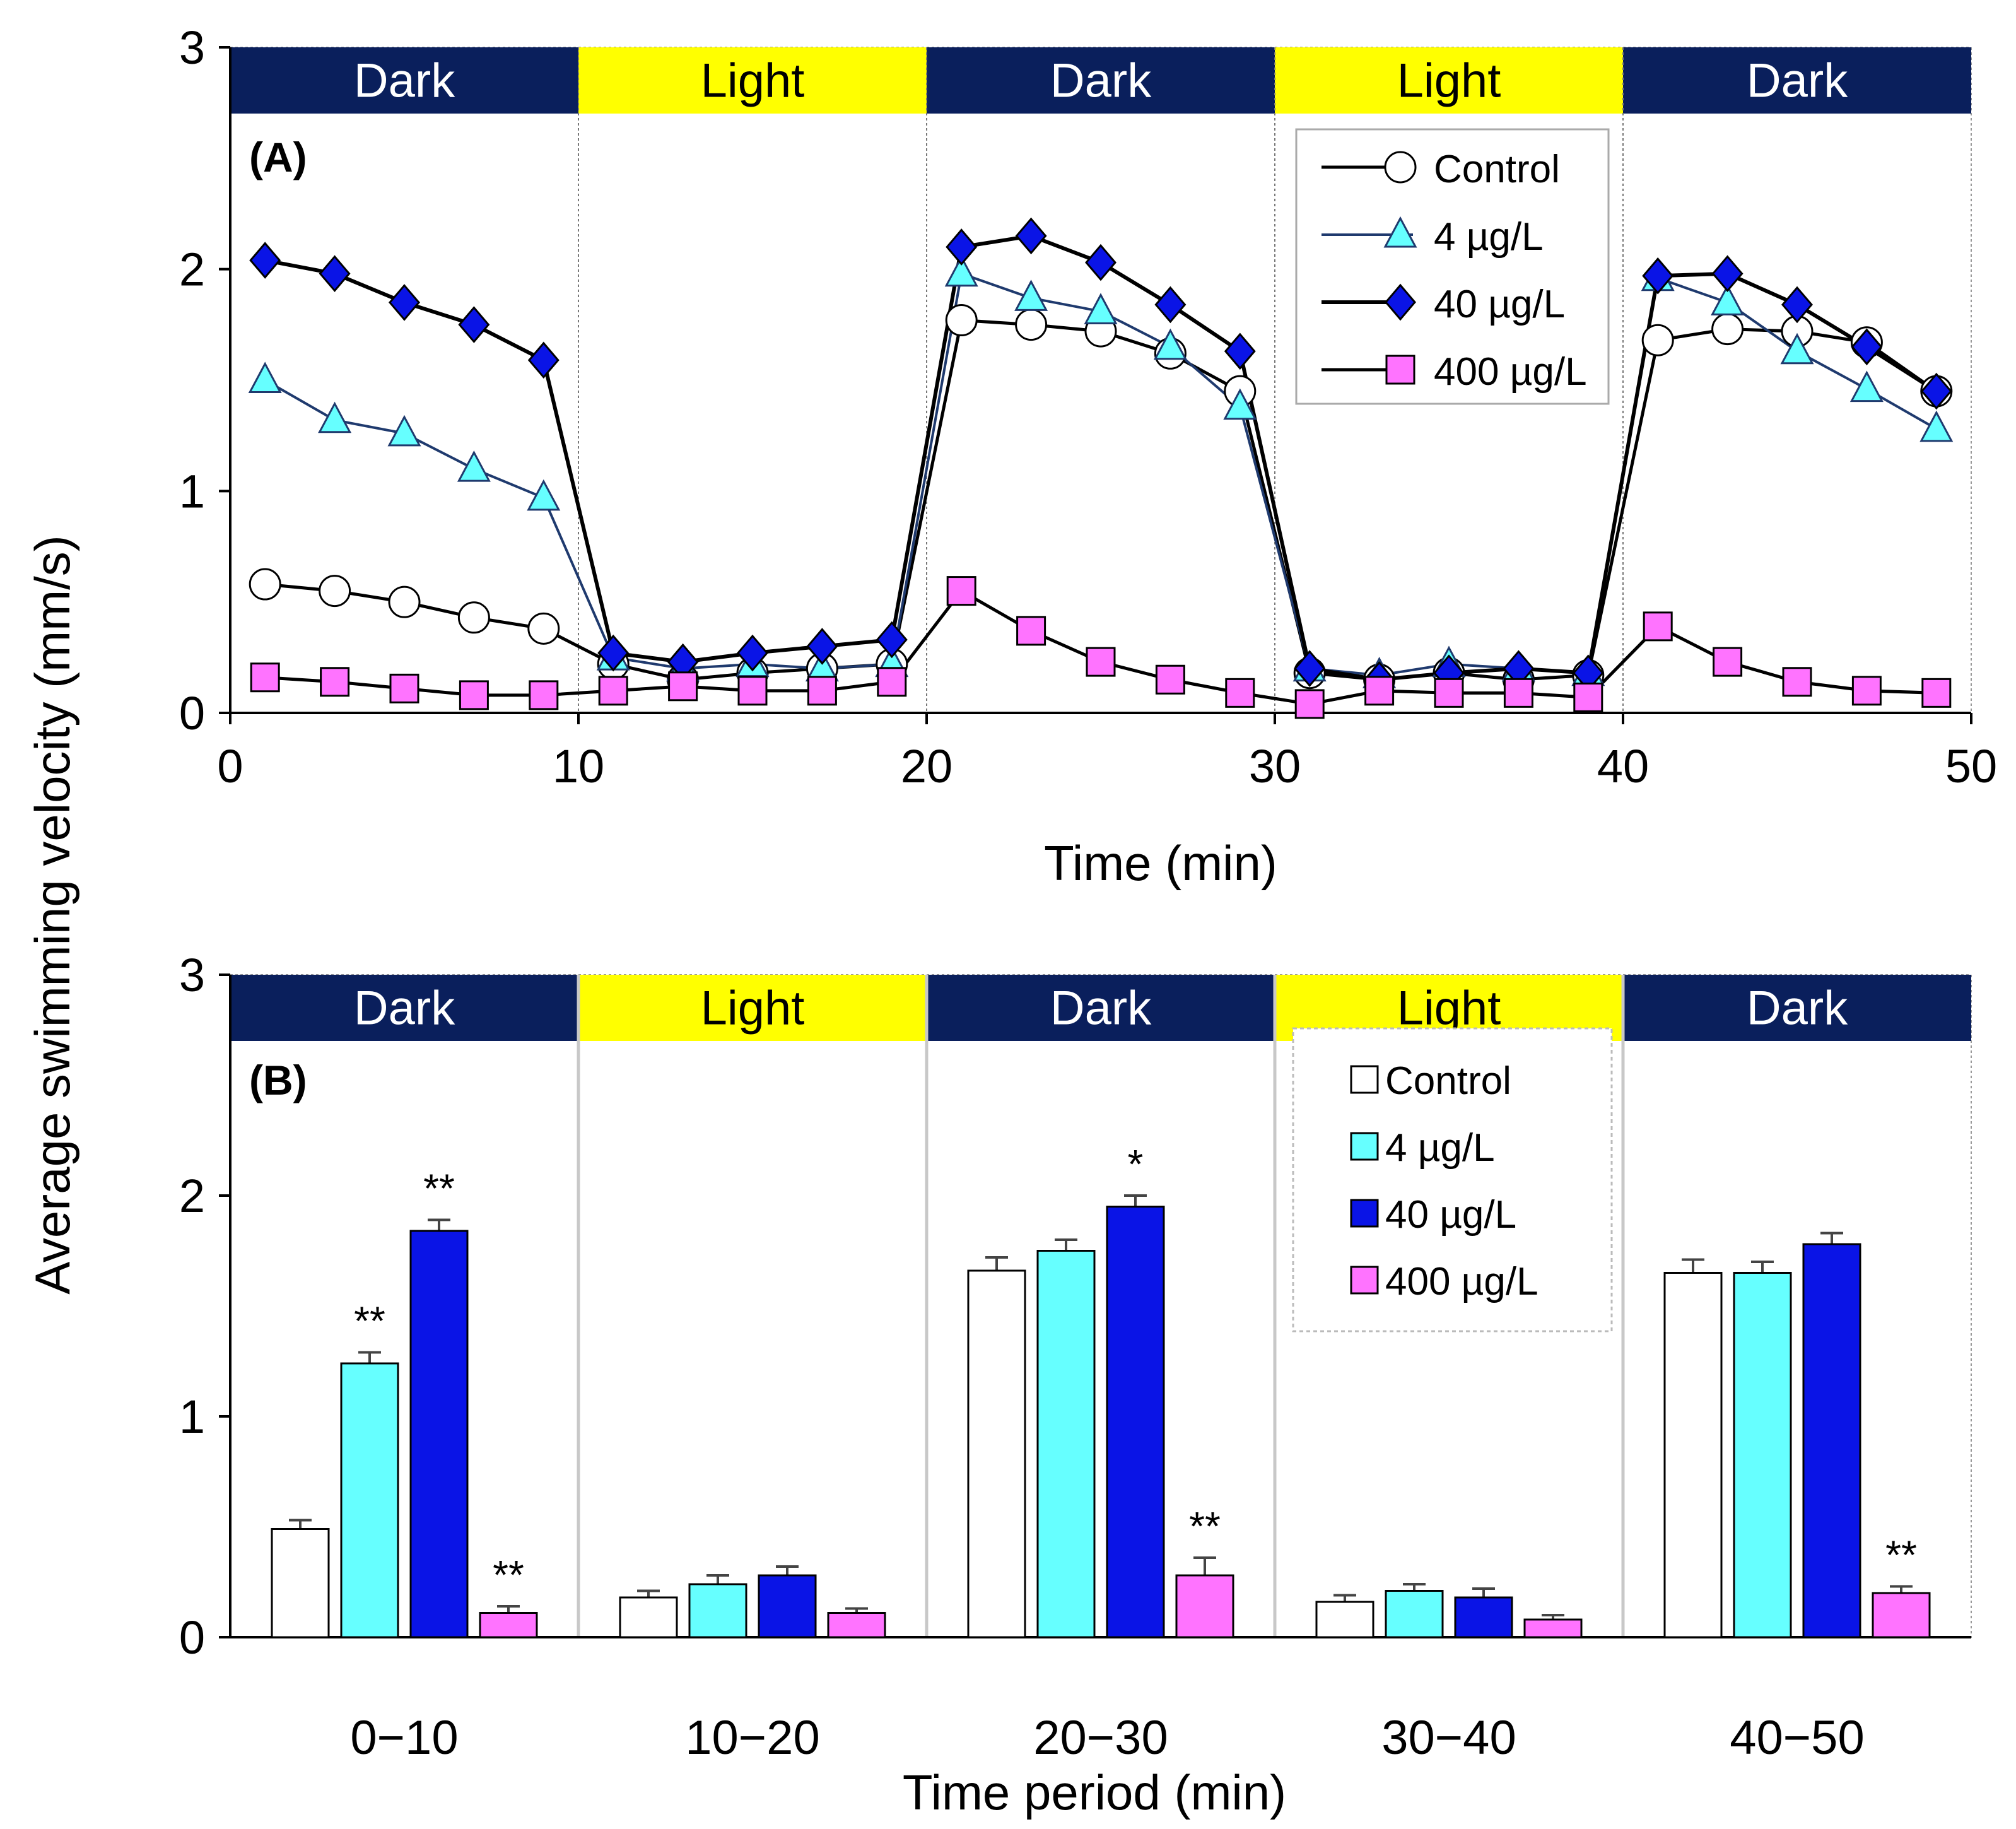 The width and height of the screenshot is (2016, 1829). What do you see at coordinates (1440, 1148) in the screenshot?
I see `legend-label-b: 4 µg/L` at bounding box center [1440, 1148].